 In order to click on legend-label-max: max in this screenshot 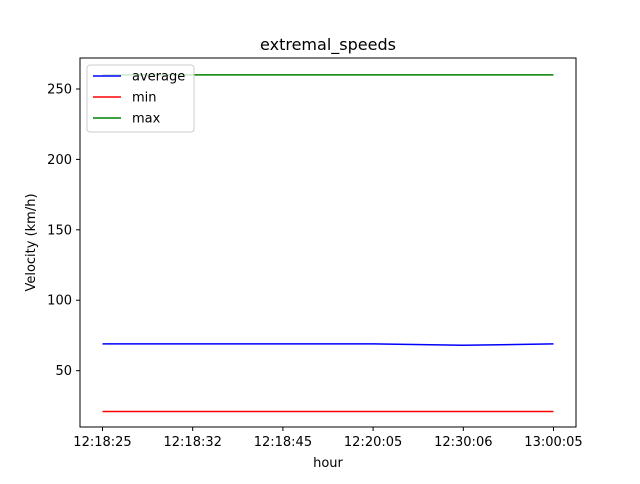, I will do `click(146, 119)`.